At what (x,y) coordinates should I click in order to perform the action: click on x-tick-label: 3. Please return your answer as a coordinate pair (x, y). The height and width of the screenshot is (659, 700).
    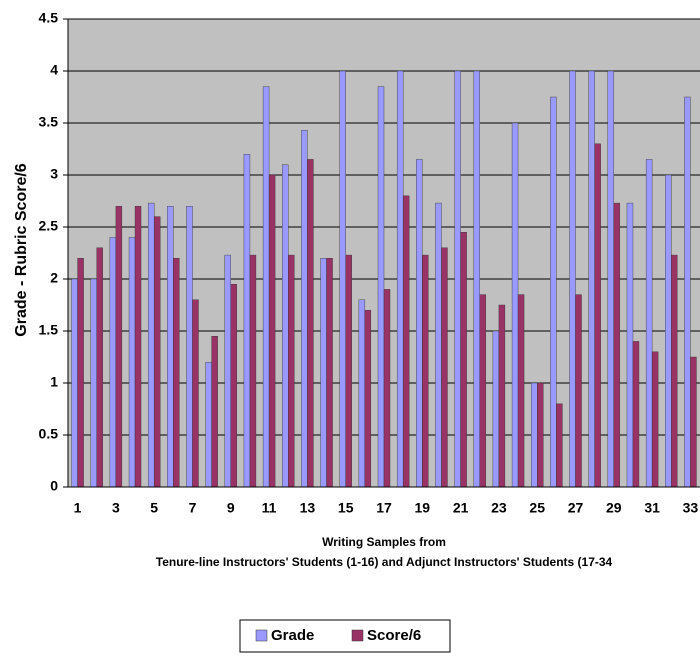
    Looking at the image, I should click on (116, 508).